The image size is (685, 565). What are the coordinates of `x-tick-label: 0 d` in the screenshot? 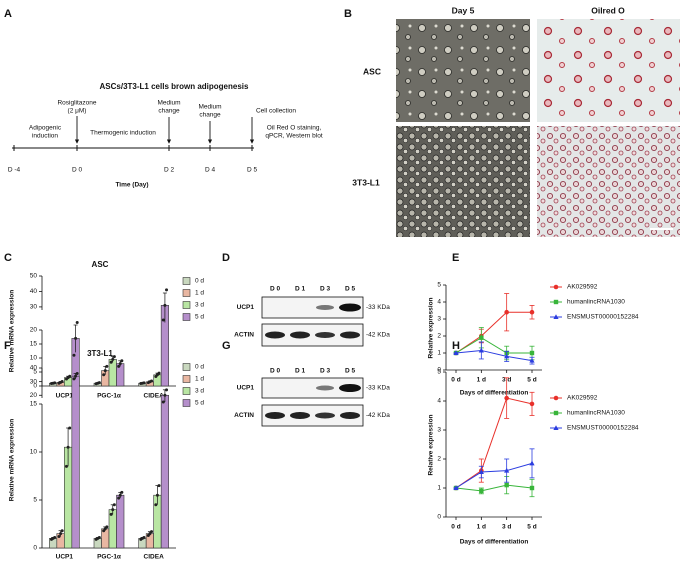 It's located at (455, 380).